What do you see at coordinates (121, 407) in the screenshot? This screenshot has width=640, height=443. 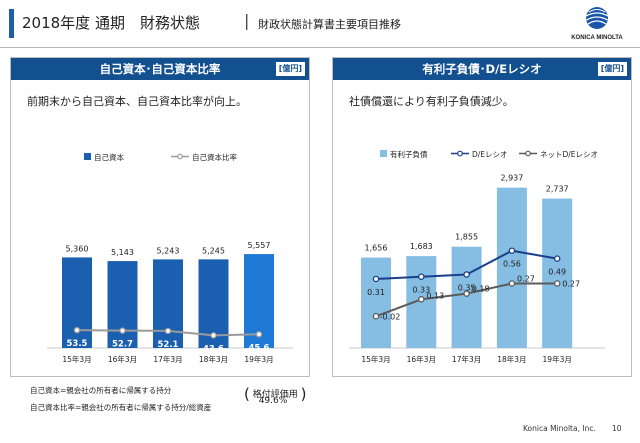 I see `equity-ratio-definition-note: 自己資本比率=親会社の所有者に帰属する持分/総資産` at bounding box center [121, 407].